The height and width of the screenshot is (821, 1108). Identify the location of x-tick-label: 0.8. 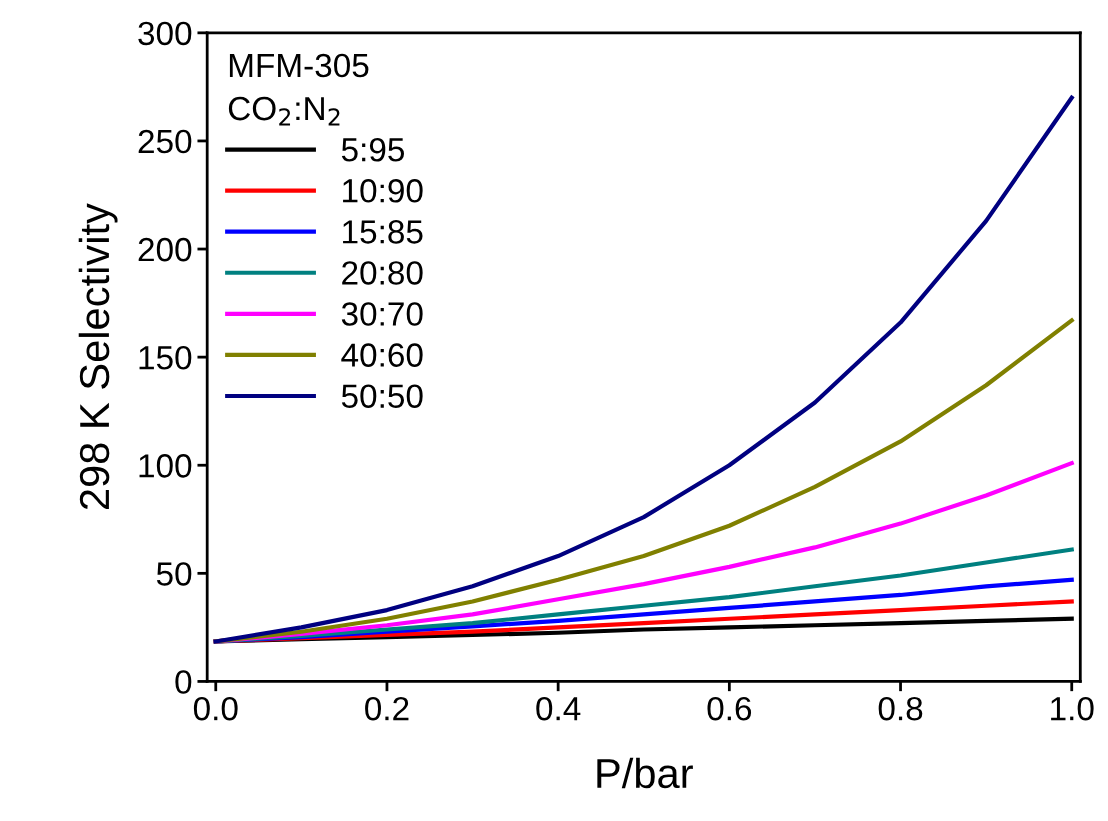
(900, 708).